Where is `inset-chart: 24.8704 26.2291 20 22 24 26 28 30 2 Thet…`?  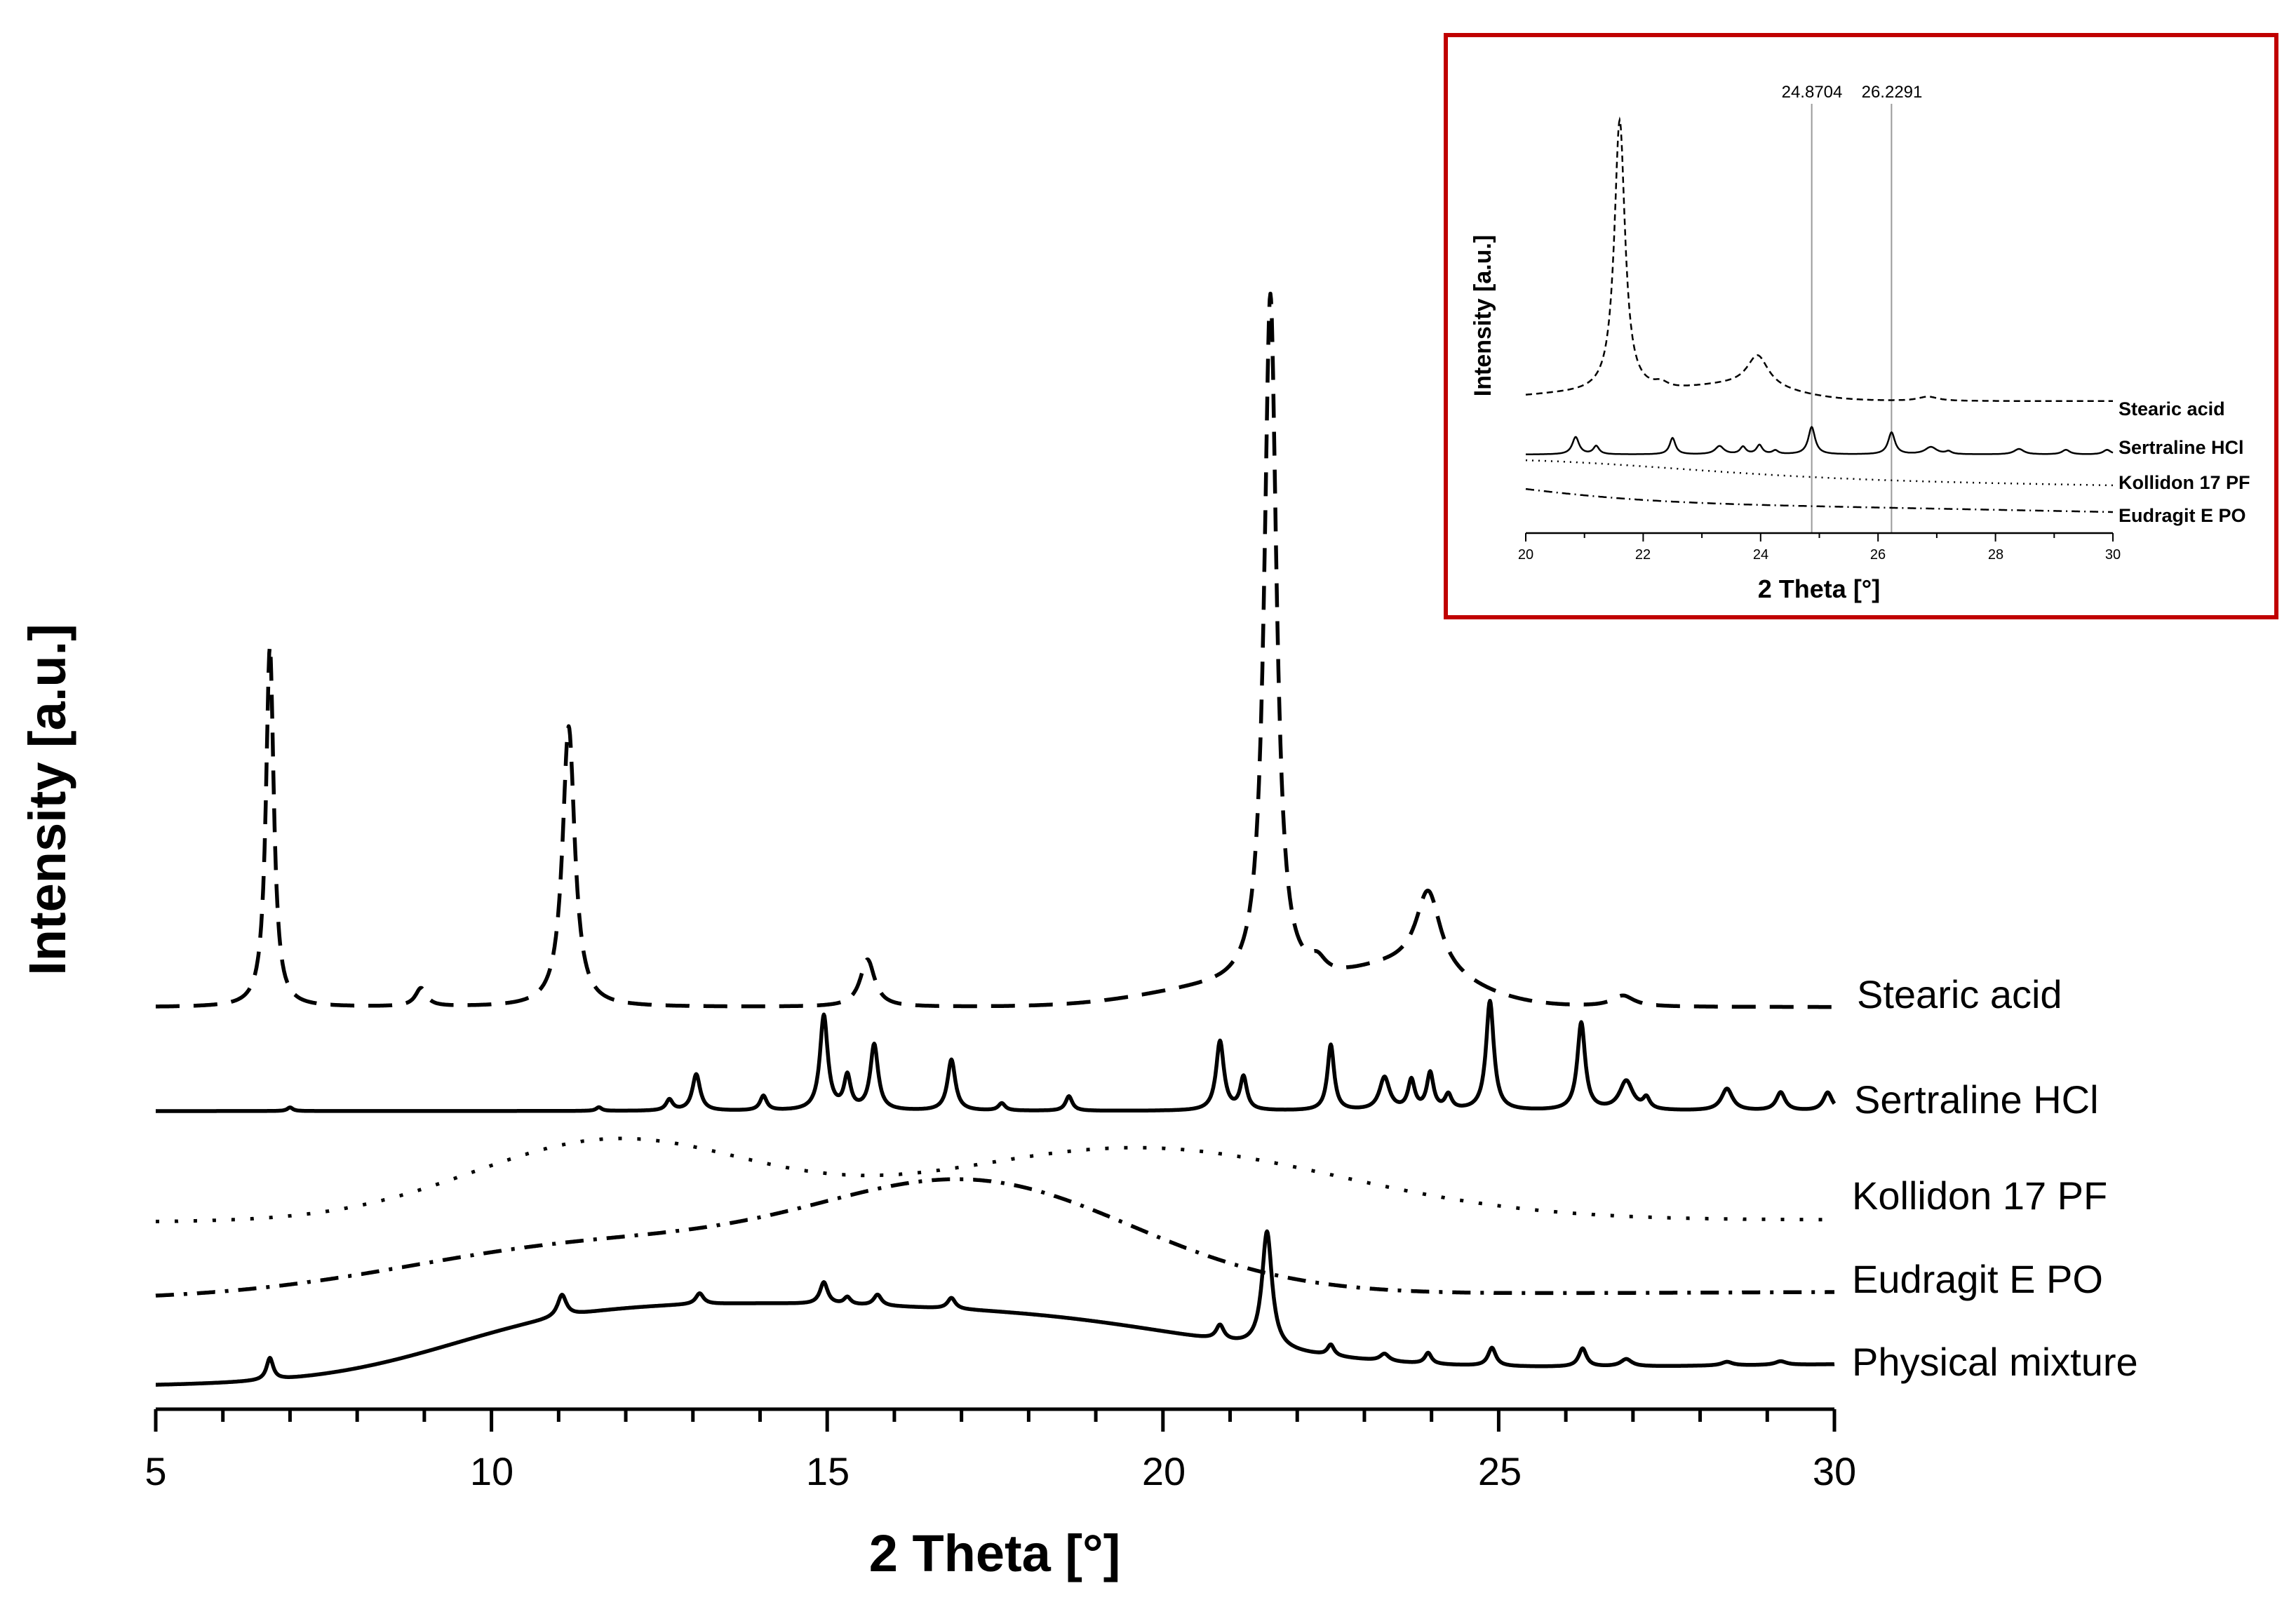
inset-chart: 24.8704 26.2291 20 22 24 26 28 30 2 Thet… is located at coordinates (1861, 326).